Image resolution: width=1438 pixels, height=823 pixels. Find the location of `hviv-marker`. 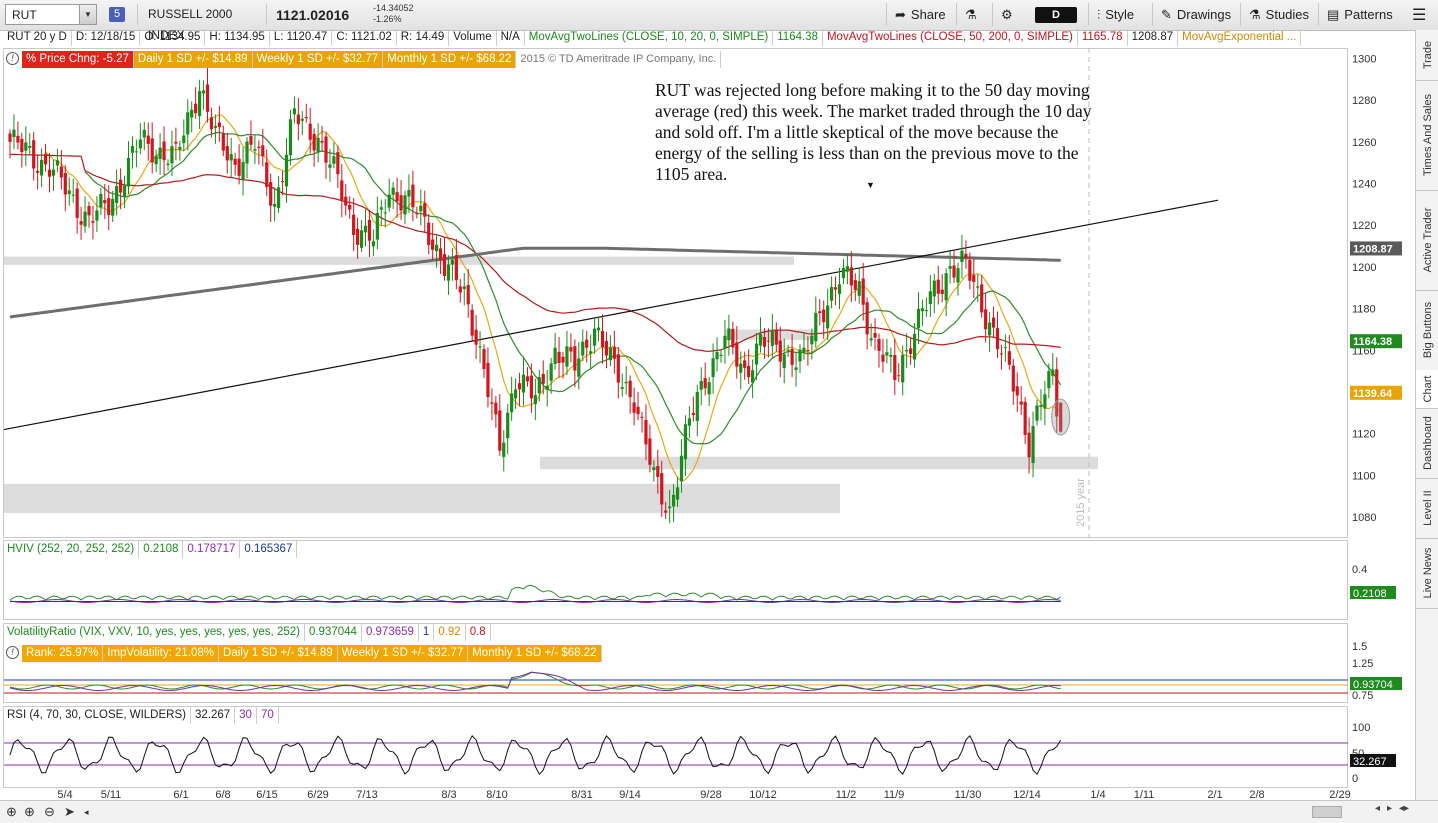

hviv-marker is located at coordinates (1373, 592).